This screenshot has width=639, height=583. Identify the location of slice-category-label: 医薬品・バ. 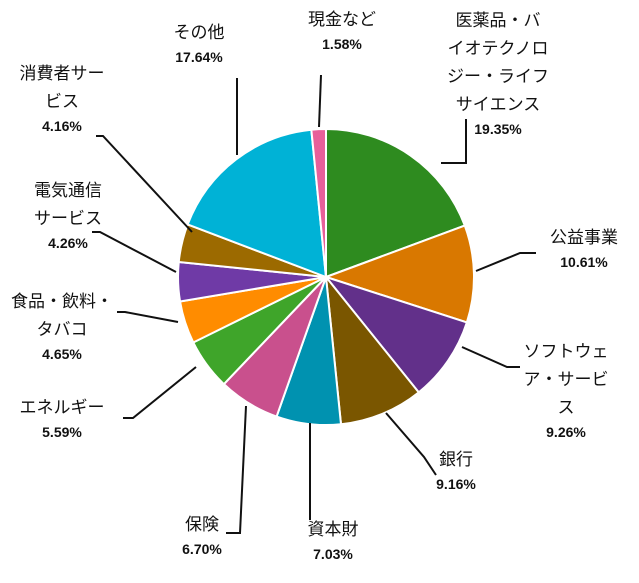
(498, 21).